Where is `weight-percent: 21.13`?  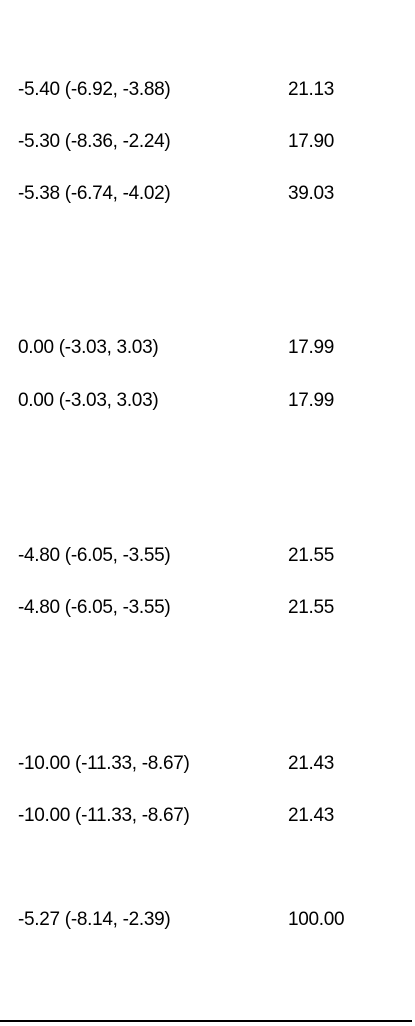
weight-percent: 21.13 is located at coordinates (311, 89).